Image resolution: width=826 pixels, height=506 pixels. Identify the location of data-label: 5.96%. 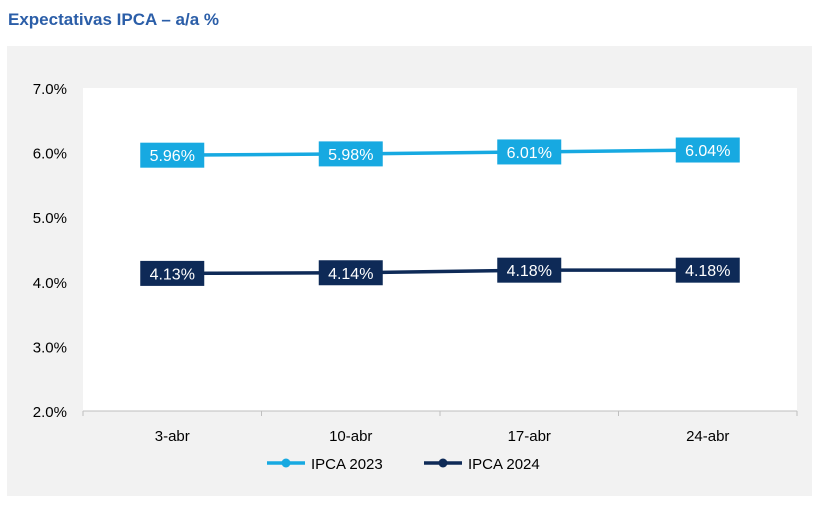
(172, 156).